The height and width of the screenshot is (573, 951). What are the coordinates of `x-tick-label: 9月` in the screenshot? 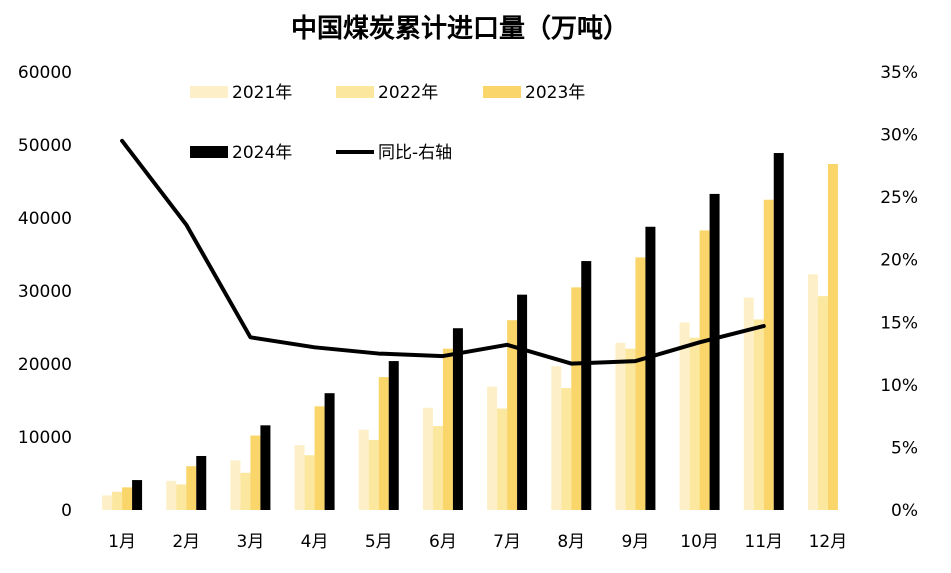 It's located at (636, 542).